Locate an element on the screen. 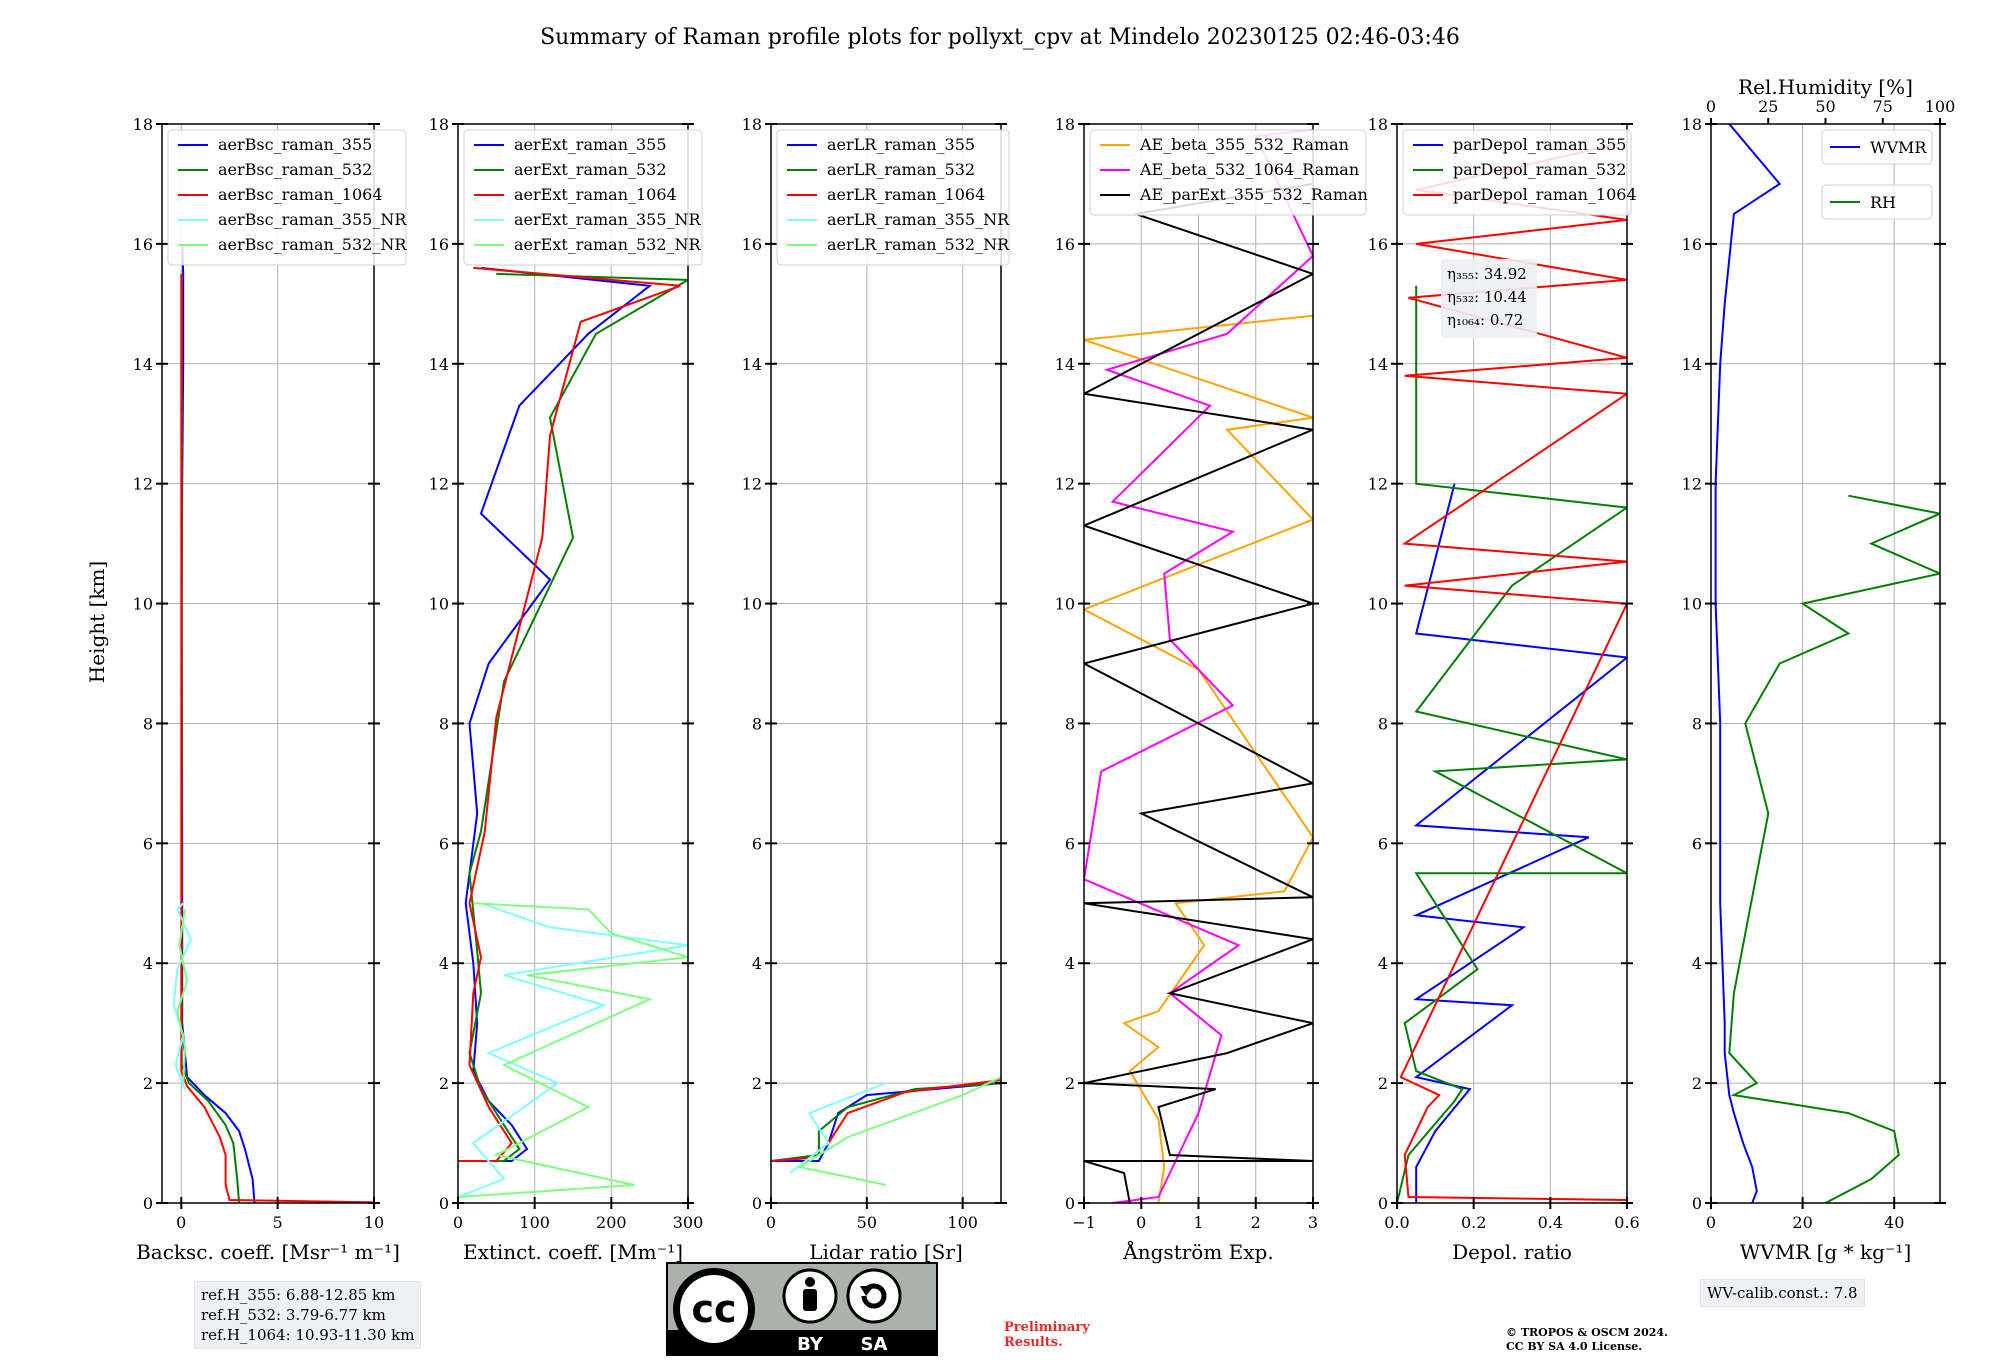 The width and height of the screenshot is (2000, 1360). series-line-aerExt_raman_532_NR is located at coordinates (573, 1050).